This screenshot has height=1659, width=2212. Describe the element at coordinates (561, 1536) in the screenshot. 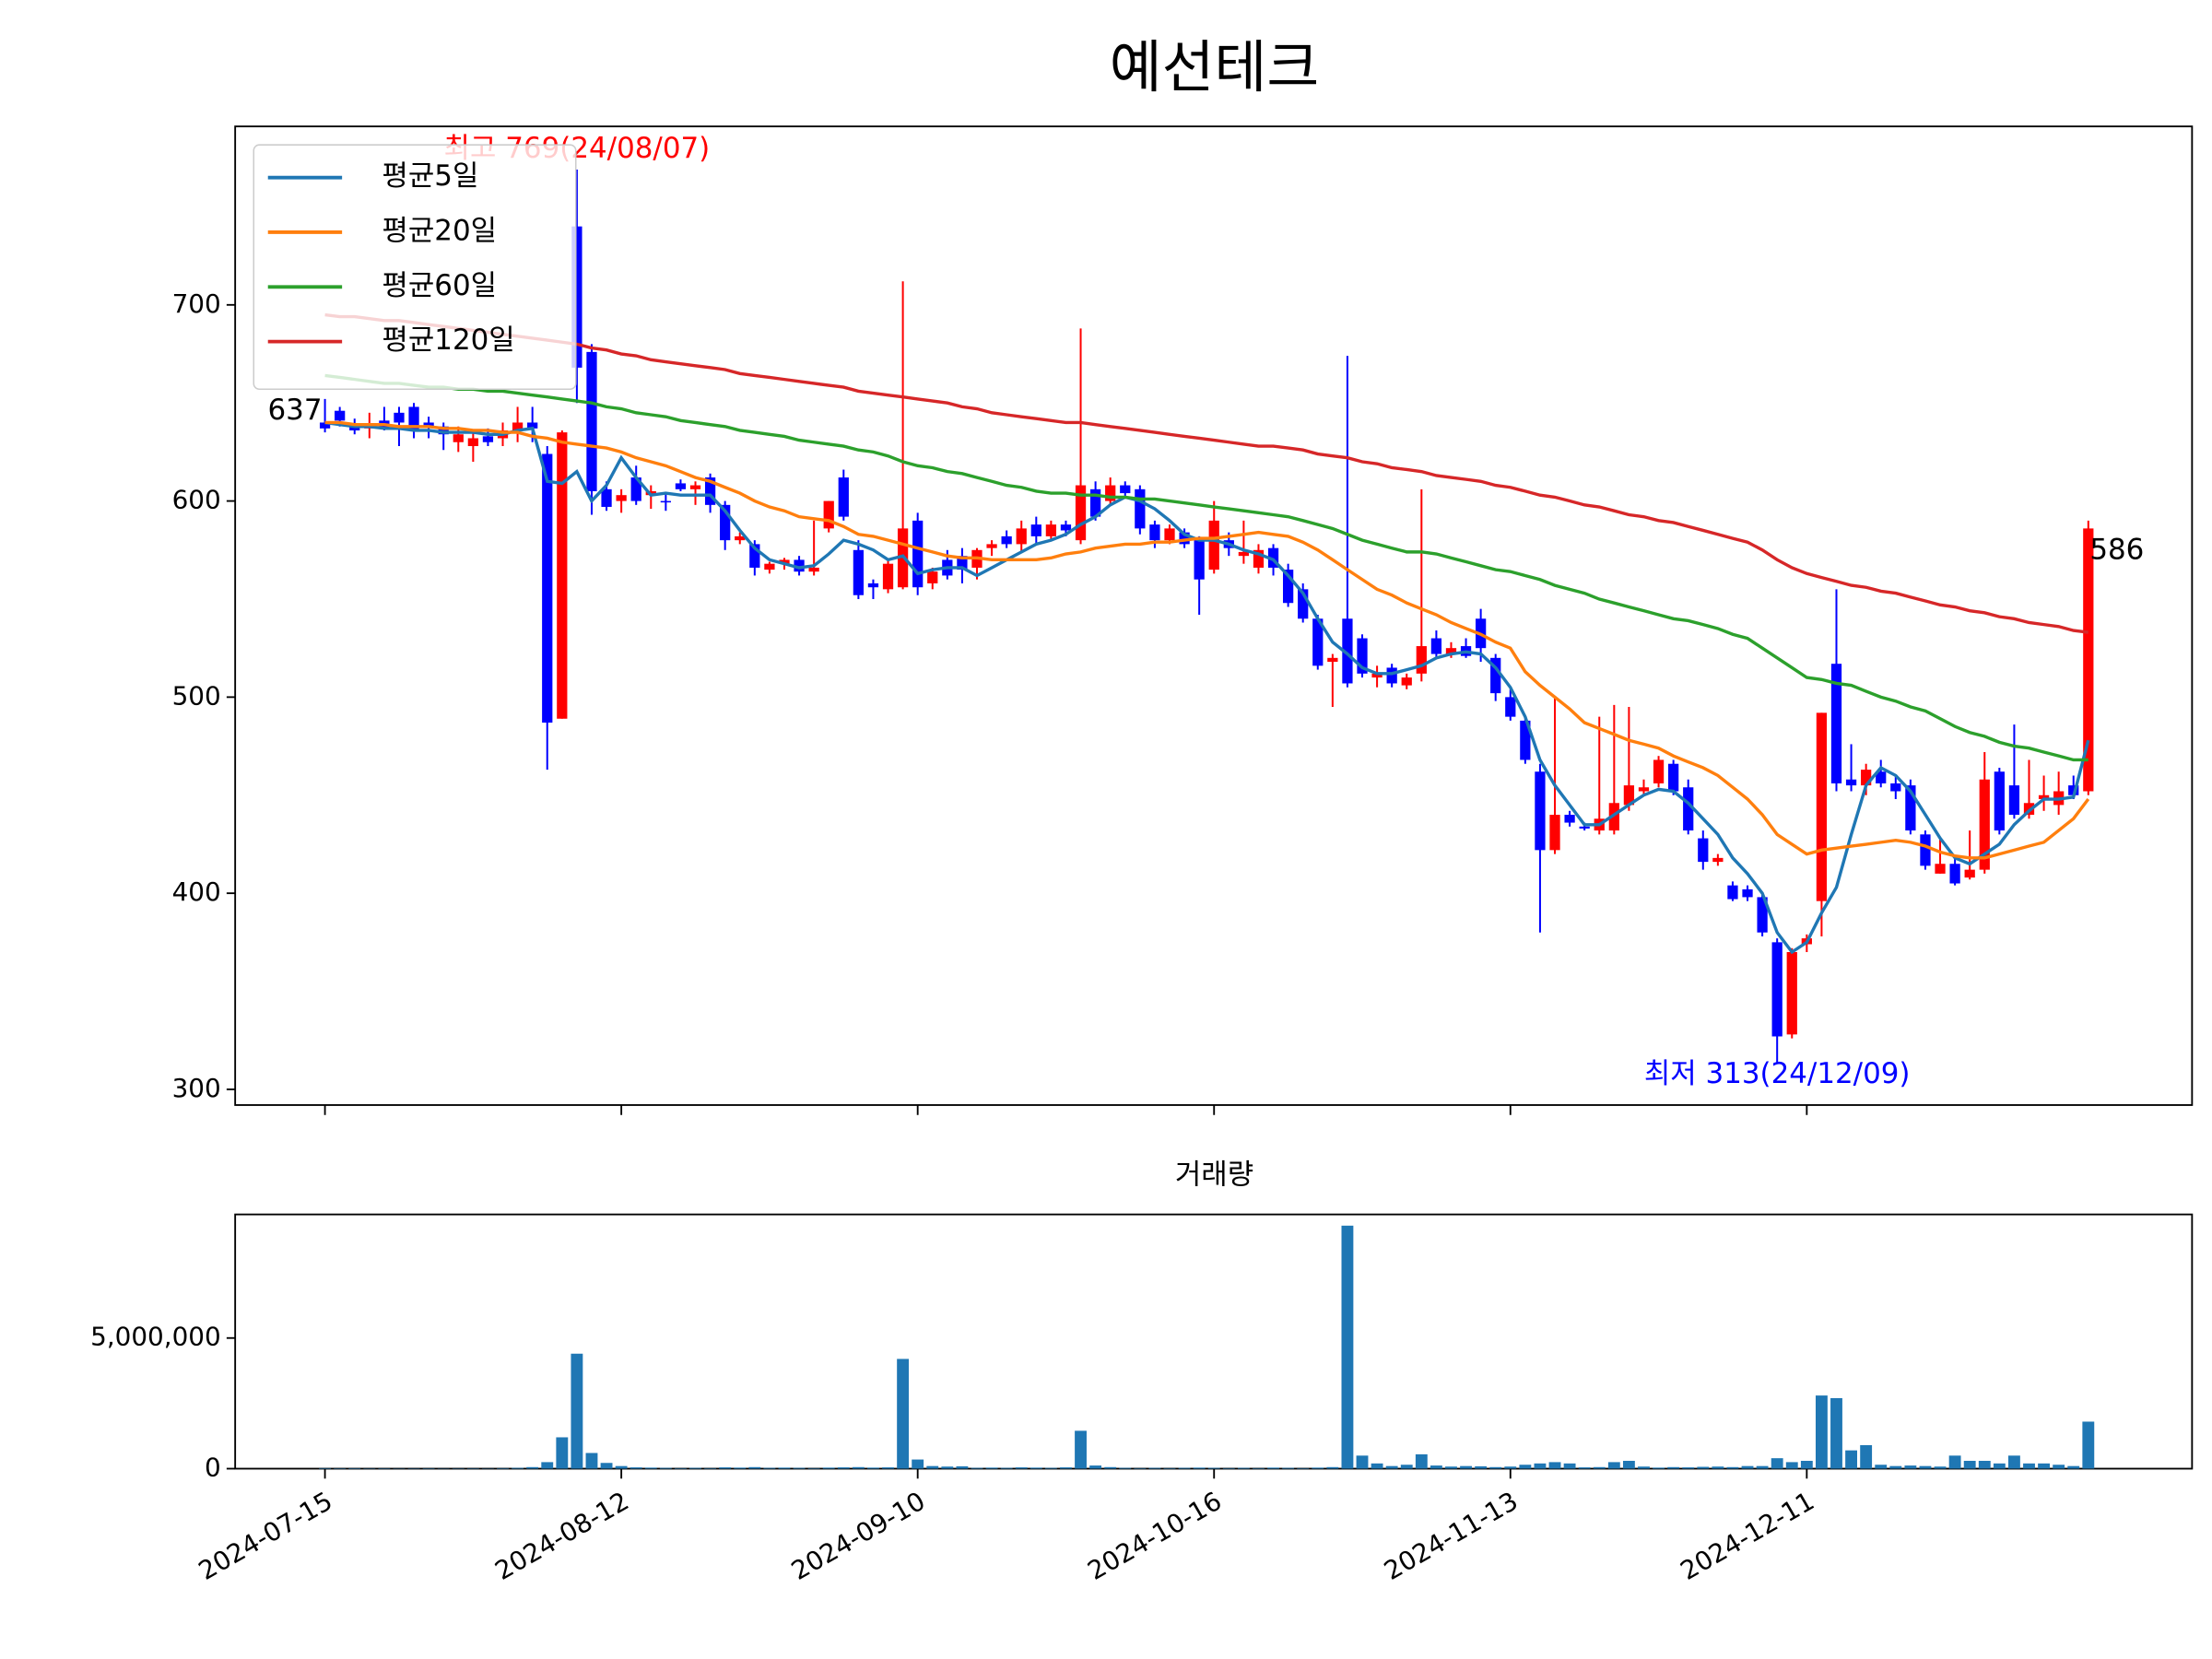

I see `x-tick-label: 2024-08-12` at that location.